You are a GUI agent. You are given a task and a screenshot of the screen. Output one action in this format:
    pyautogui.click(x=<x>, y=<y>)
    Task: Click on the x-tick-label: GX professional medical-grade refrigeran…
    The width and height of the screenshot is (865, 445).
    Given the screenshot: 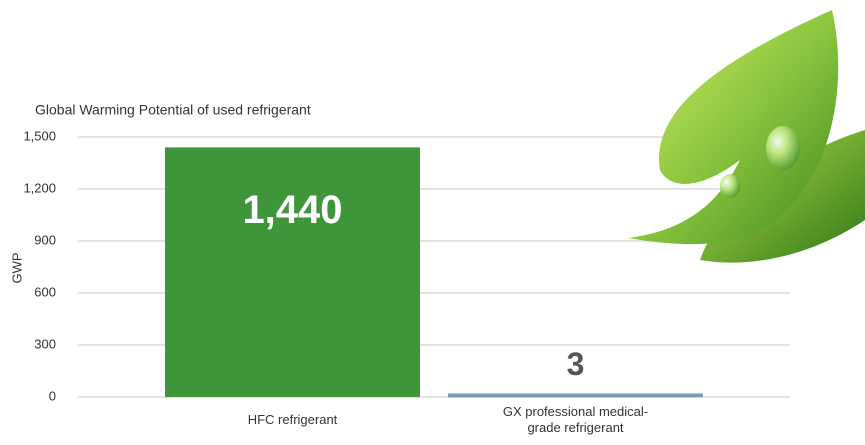 What is the action you would take?
    pyautogui.click(x=575, y=419)
    